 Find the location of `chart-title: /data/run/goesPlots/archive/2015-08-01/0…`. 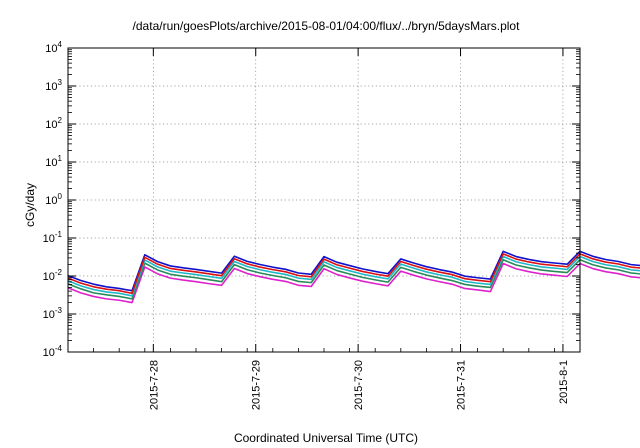

chart-title: /data/run/goesPlots/archive/2015-08-01/0… is located at coordinates (327, 26).